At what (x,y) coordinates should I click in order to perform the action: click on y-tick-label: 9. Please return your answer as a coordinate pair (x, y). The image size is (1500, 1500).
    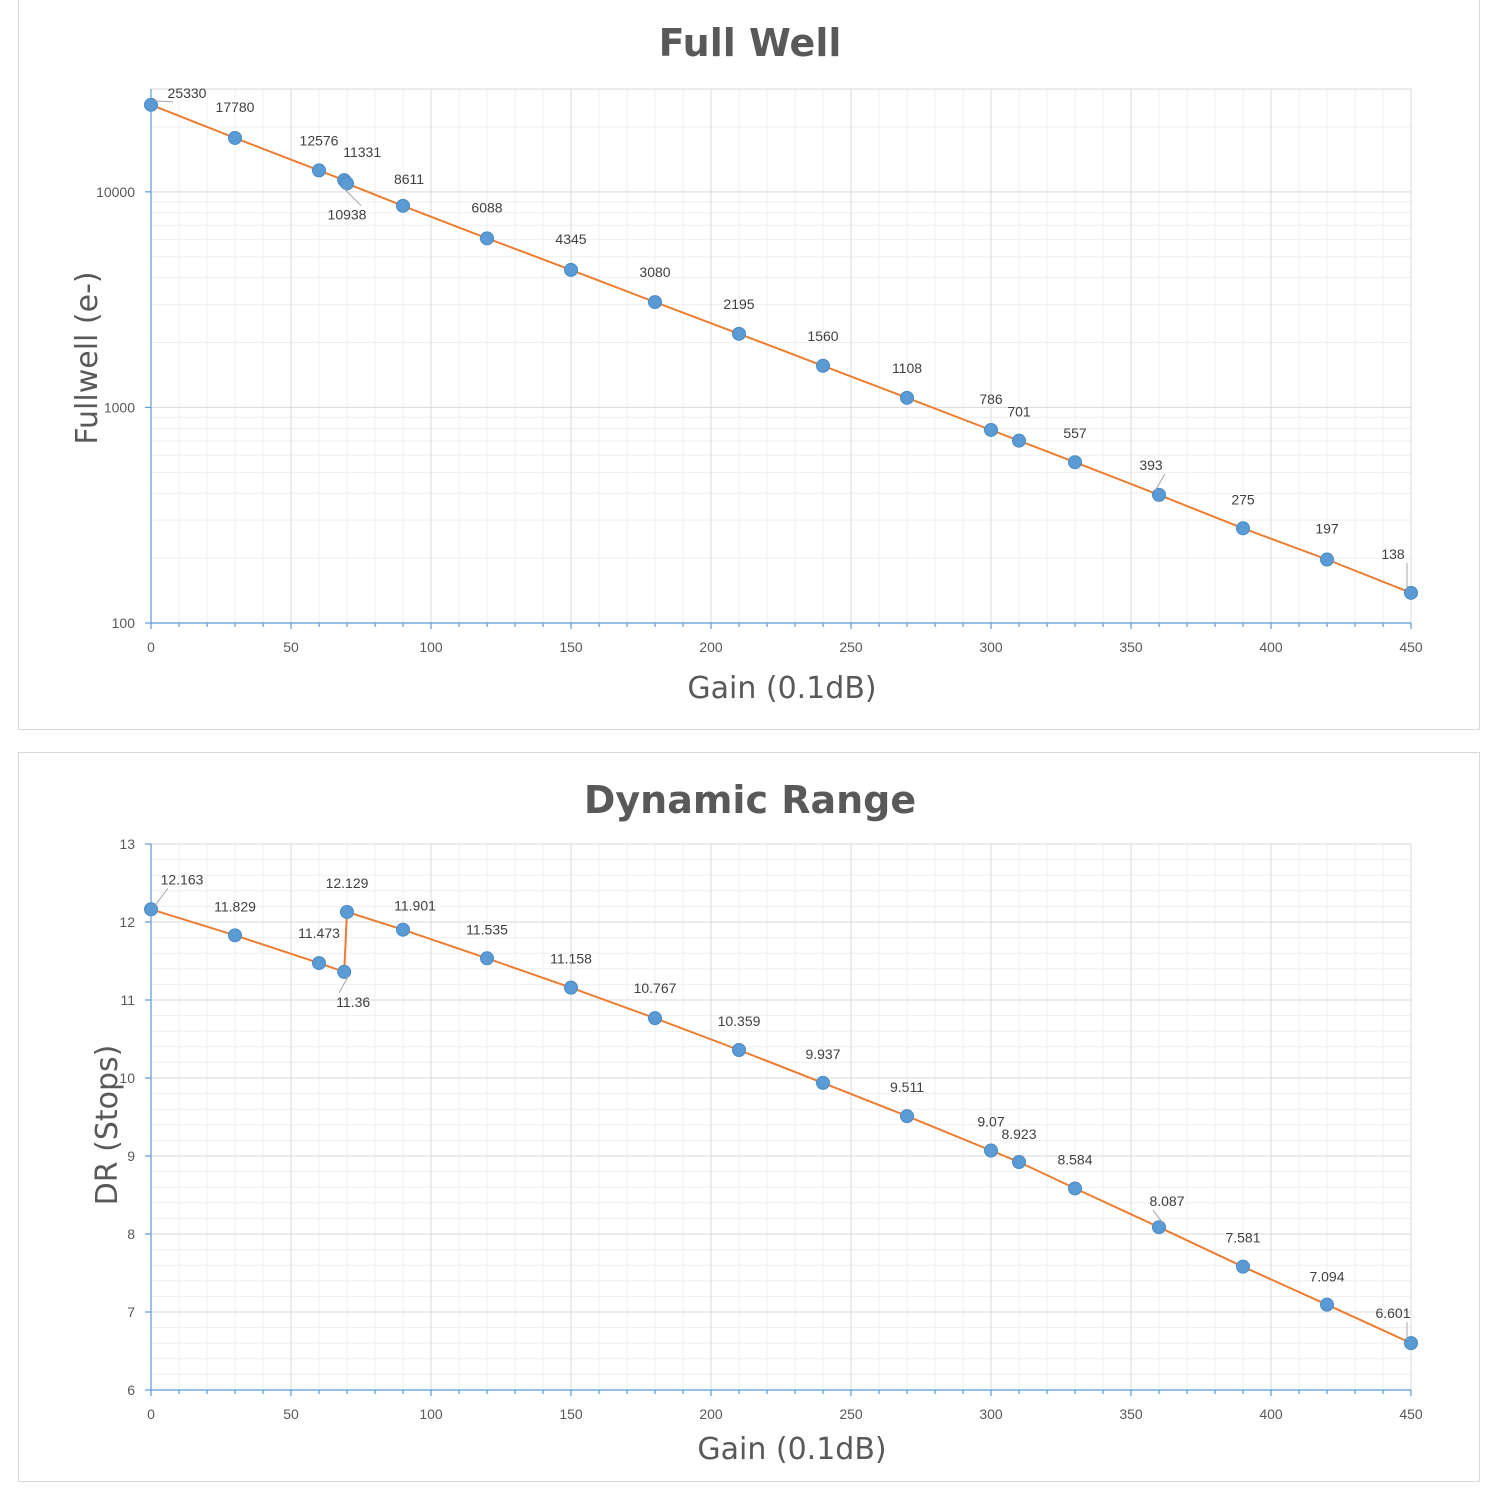
    Looking at the image, I should click on (131, 1156).